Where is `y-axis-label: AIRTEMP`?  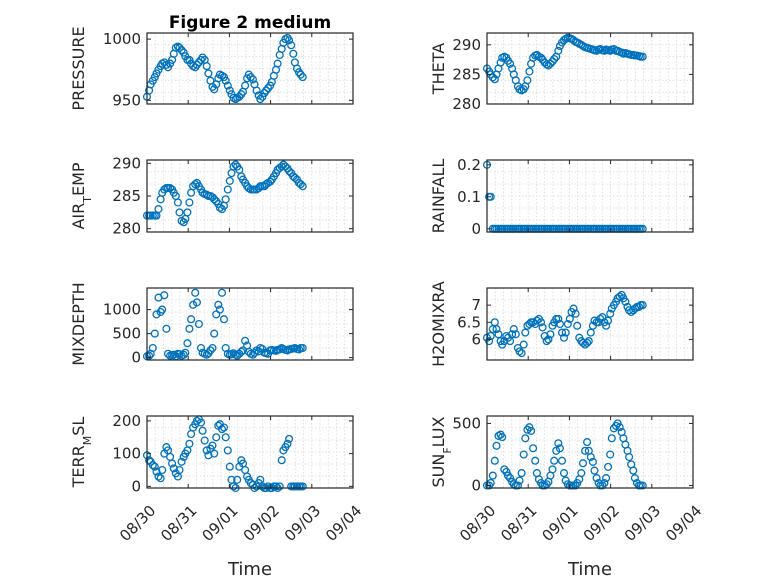
y-axis-label: AIRTEMP is located at coordinates (81, 195).